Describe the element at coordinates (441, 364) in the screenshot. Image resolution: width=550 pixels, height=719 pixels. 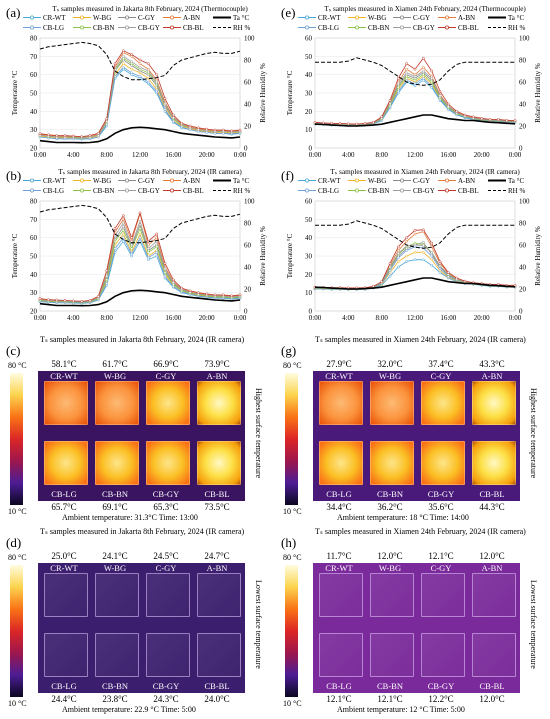
I see `temp-value-top: 37.4°C` at that location.